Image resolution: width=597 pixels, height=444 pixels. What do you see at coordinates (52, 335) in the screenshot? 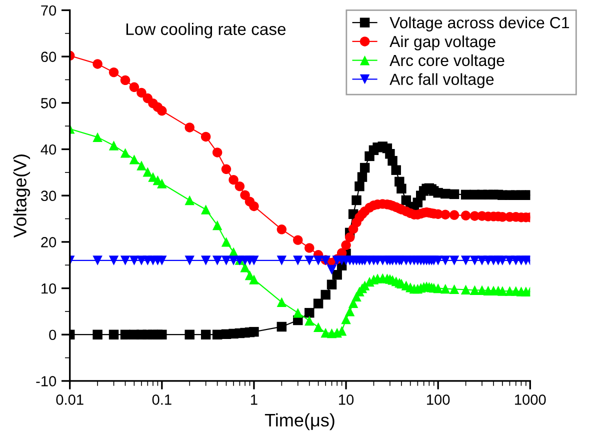
I see `y-tick-label: 0` at bounding box center [52, 335].